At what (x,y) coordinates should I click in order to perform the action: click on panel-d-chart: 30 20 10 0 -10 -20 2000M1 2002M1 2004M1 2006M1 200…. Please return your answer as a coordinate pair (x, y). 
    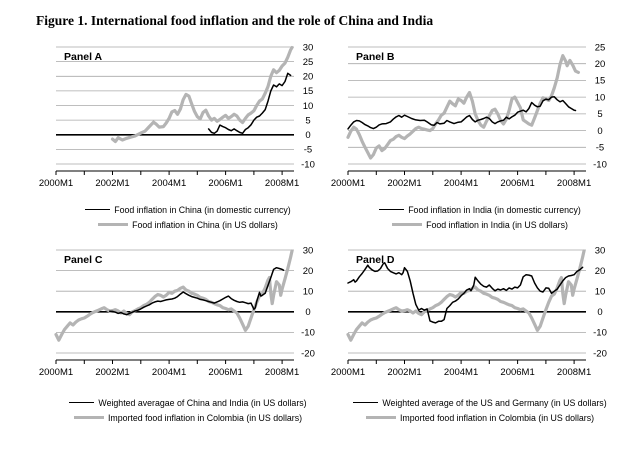
    Looking at the image, I should click on (469, 311).